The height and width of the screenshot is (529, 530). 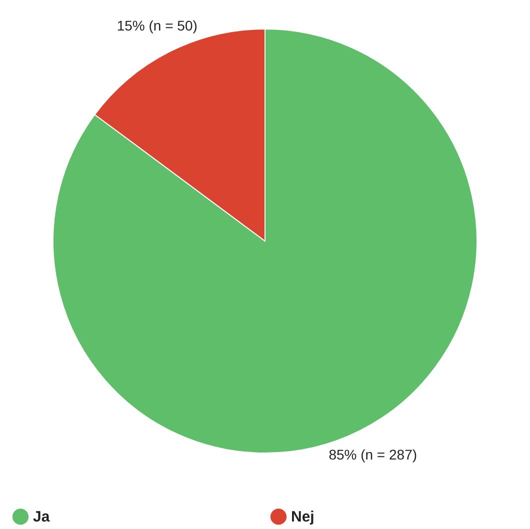 I want to click on legend-label: Nej, so click(x=302, y=517).